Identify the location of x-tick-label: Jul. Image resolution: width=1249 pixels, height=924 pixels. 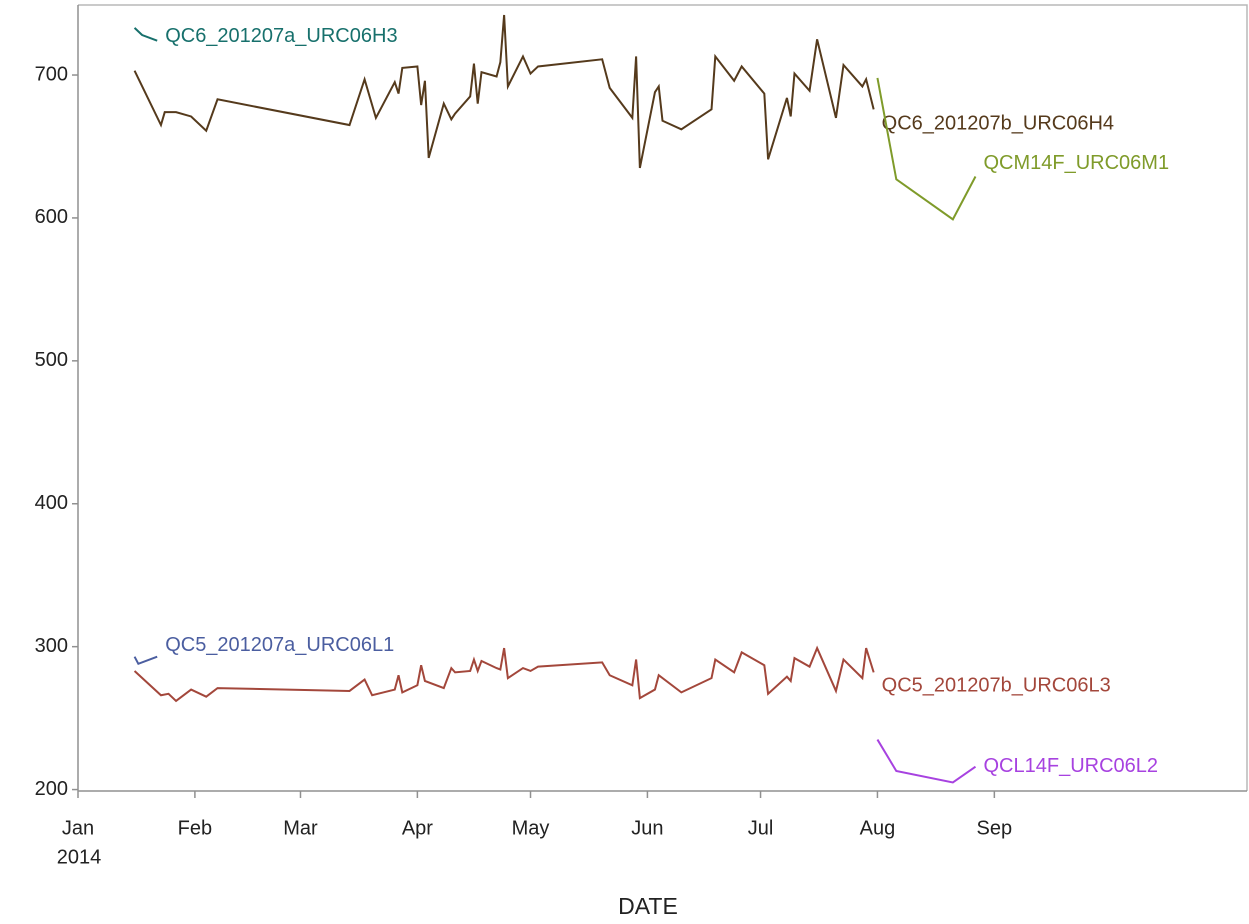
(761, 828).